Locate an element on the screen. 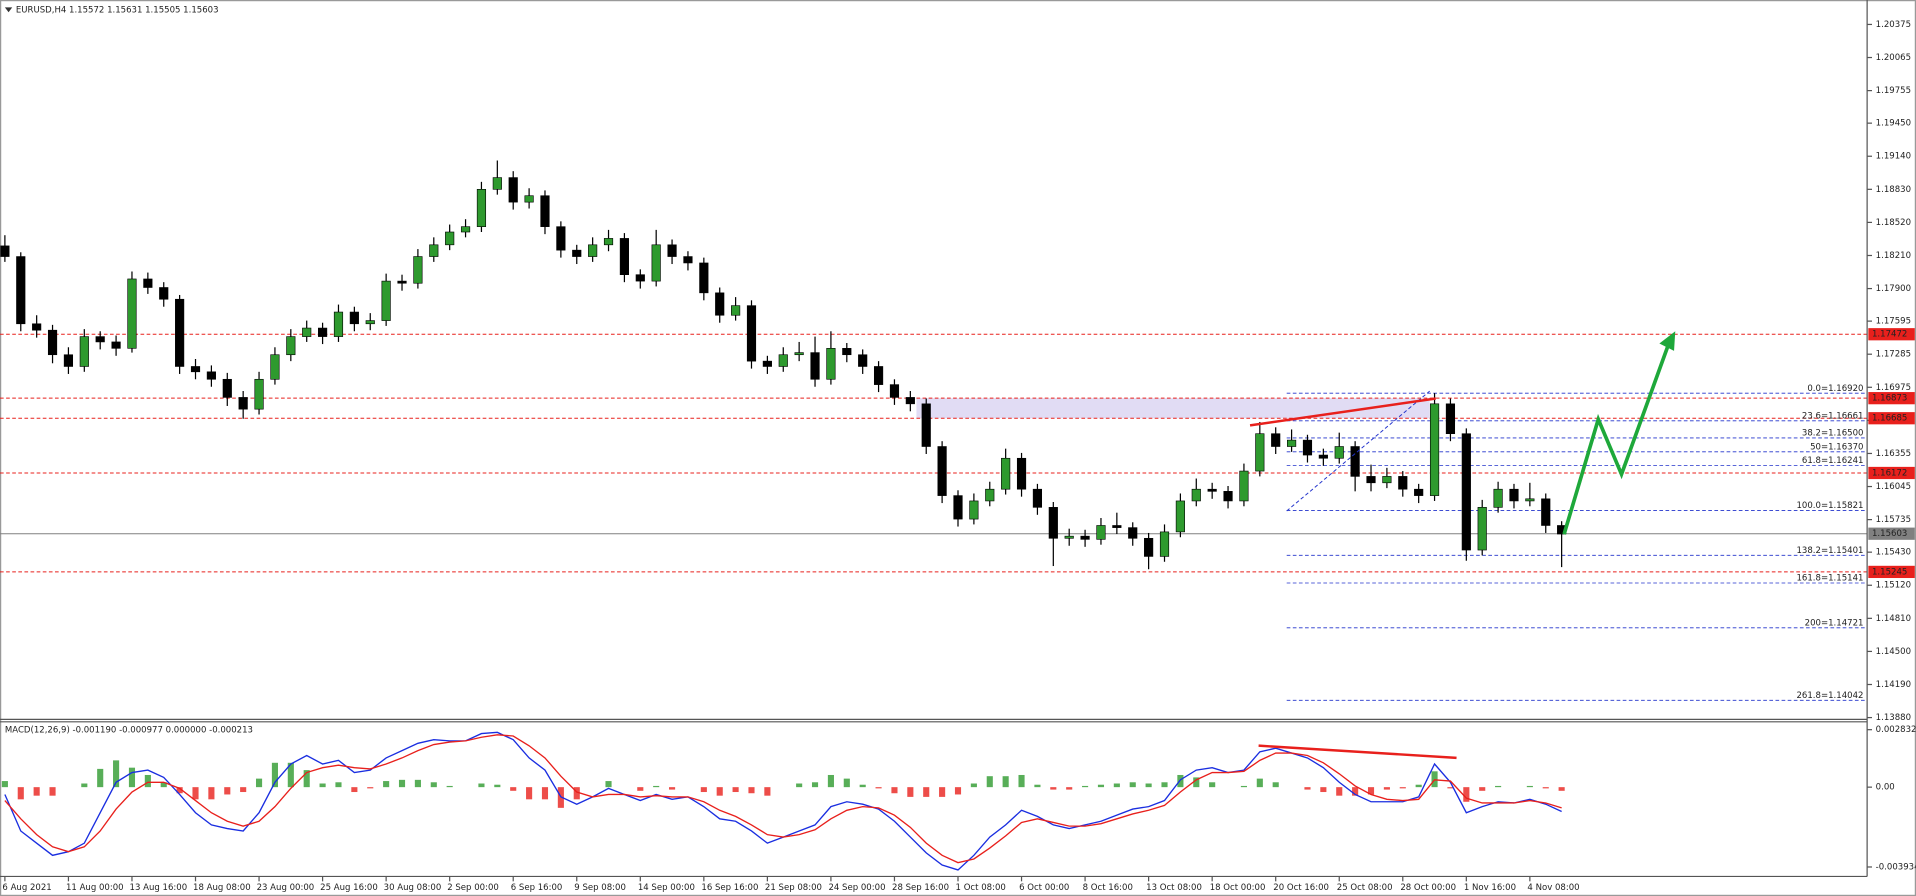  y-tick-label: 1.14190 is located at coordinates (1893, 685).